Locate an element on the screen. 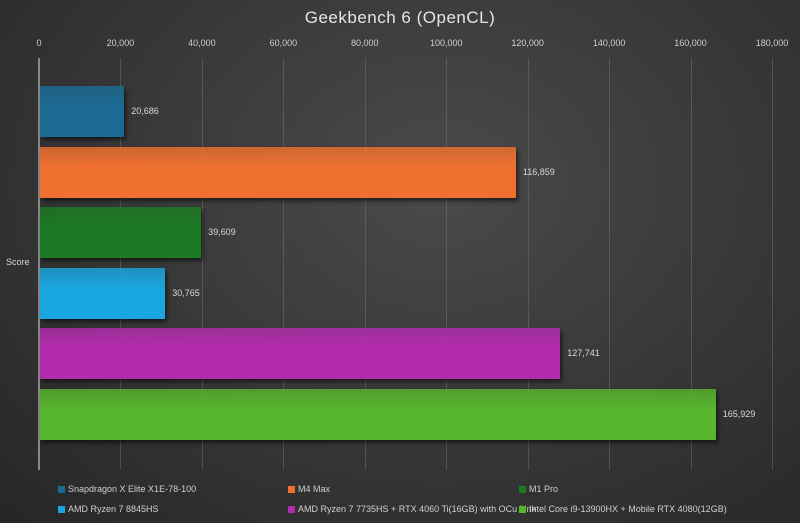 The image size is (800, 523). data-label: 127,741 is located at coordinates (583, 353).